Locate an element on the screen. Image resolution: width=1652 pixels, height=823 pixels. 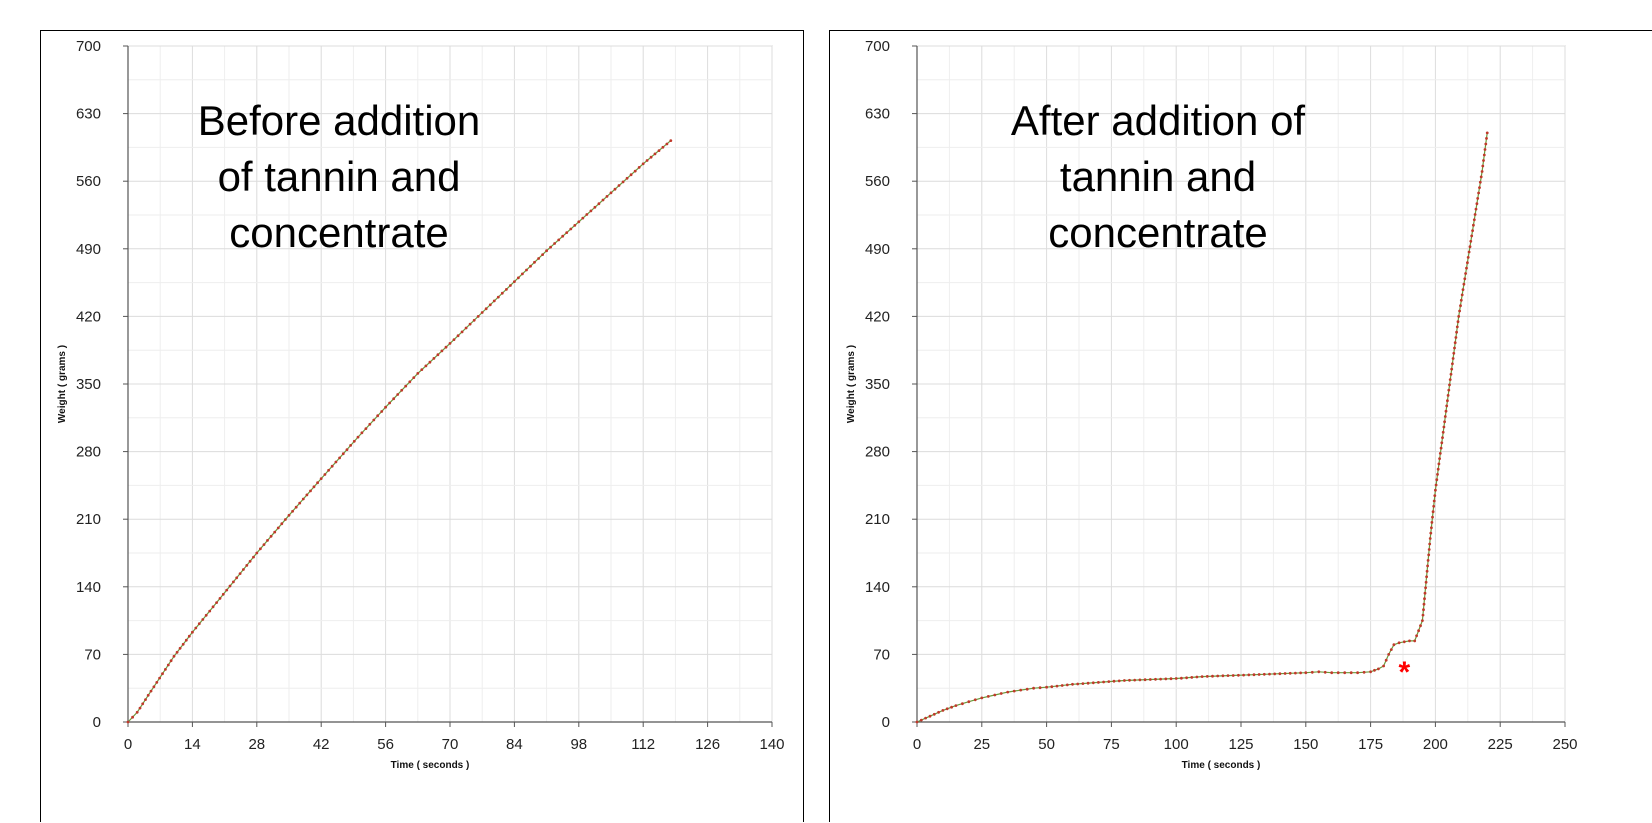
chart-annotation-line: After addition of is located at coordinates (1158, 120).